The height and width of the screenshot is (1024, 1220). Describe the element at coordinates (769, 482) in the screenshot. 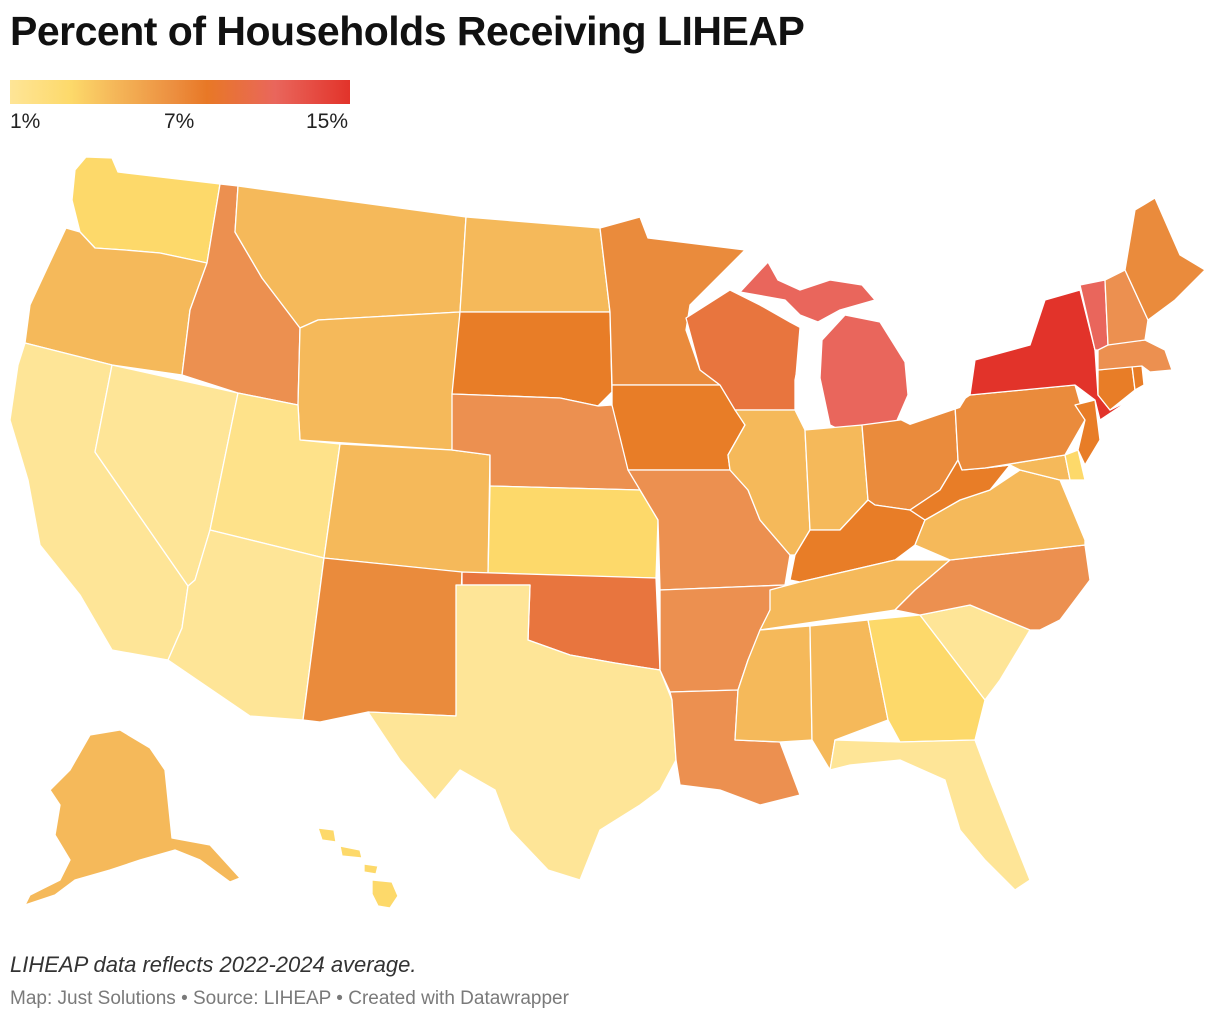

I see `state-IL` at that location.